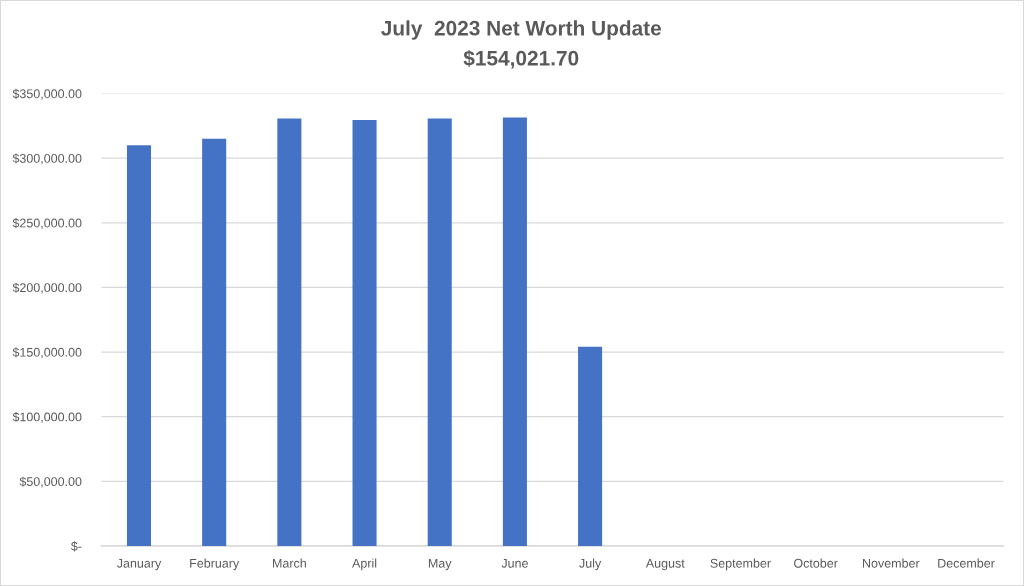 The width and height of the screenshot is (1024, 586). Describe the element at coordinates (364, 564) in the screenshot. I see `x-tick-label: April` at that location.